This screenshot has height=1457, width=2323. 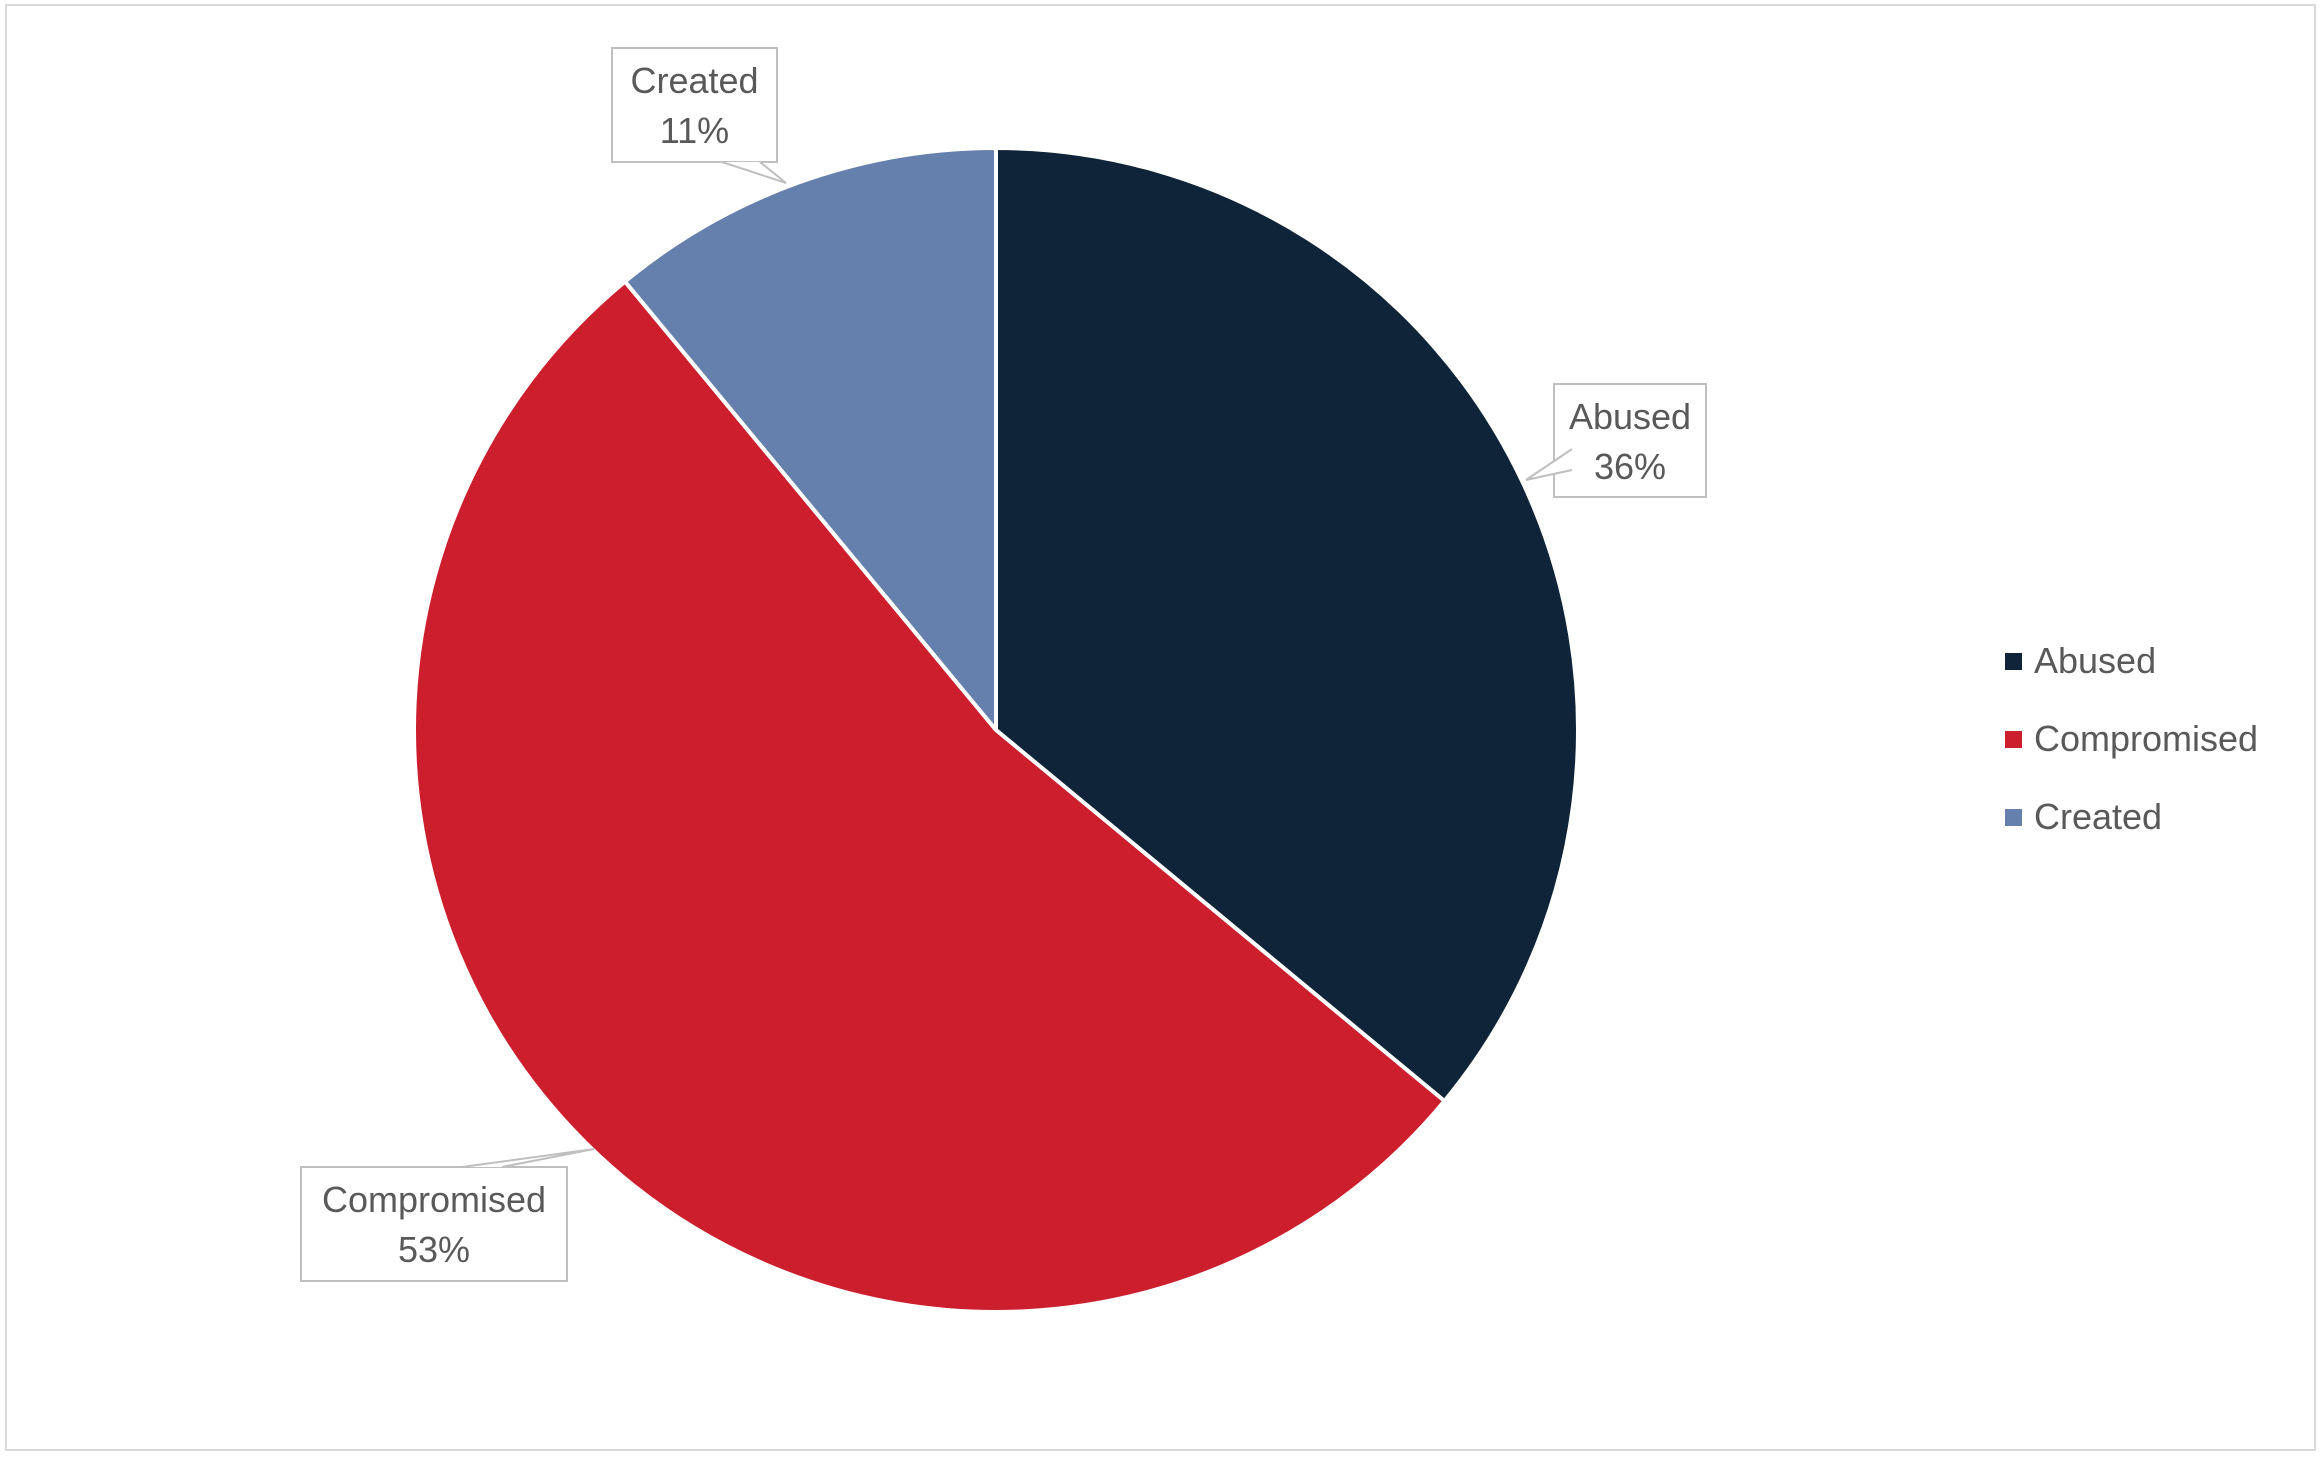 What do you see at coordinates (1630, 416) in the screenshot?
I see `data-label-category-abused: Abused` at bounding box center [1630, 416].